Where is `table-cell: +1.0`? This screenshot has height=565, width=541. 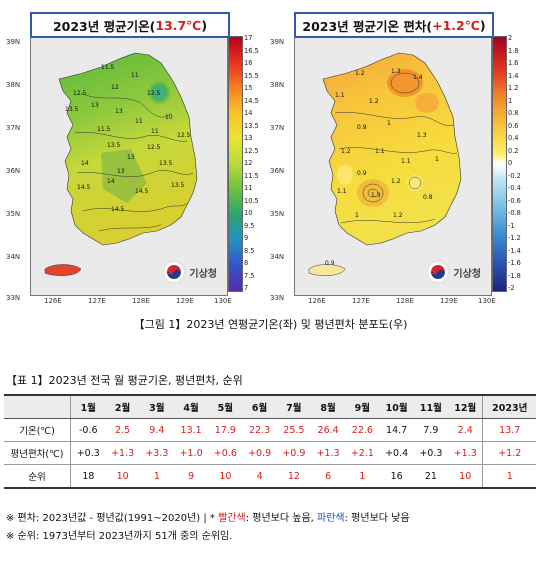 table-cell: +1.0 is located at coordinates (191, 453).